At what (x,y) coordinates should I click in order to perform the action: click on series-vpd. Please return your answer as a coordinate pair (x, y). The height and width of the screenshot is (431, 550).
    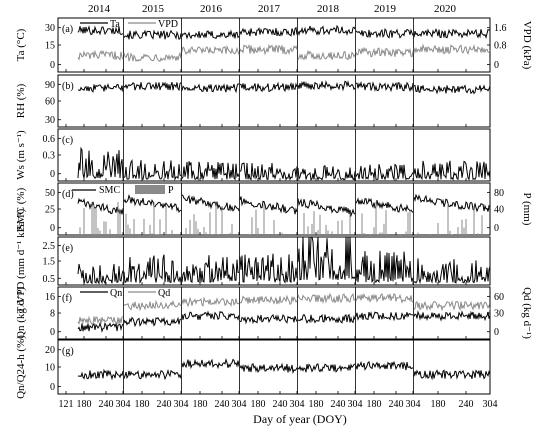
    Looking at the image, I should click on (284, 53).